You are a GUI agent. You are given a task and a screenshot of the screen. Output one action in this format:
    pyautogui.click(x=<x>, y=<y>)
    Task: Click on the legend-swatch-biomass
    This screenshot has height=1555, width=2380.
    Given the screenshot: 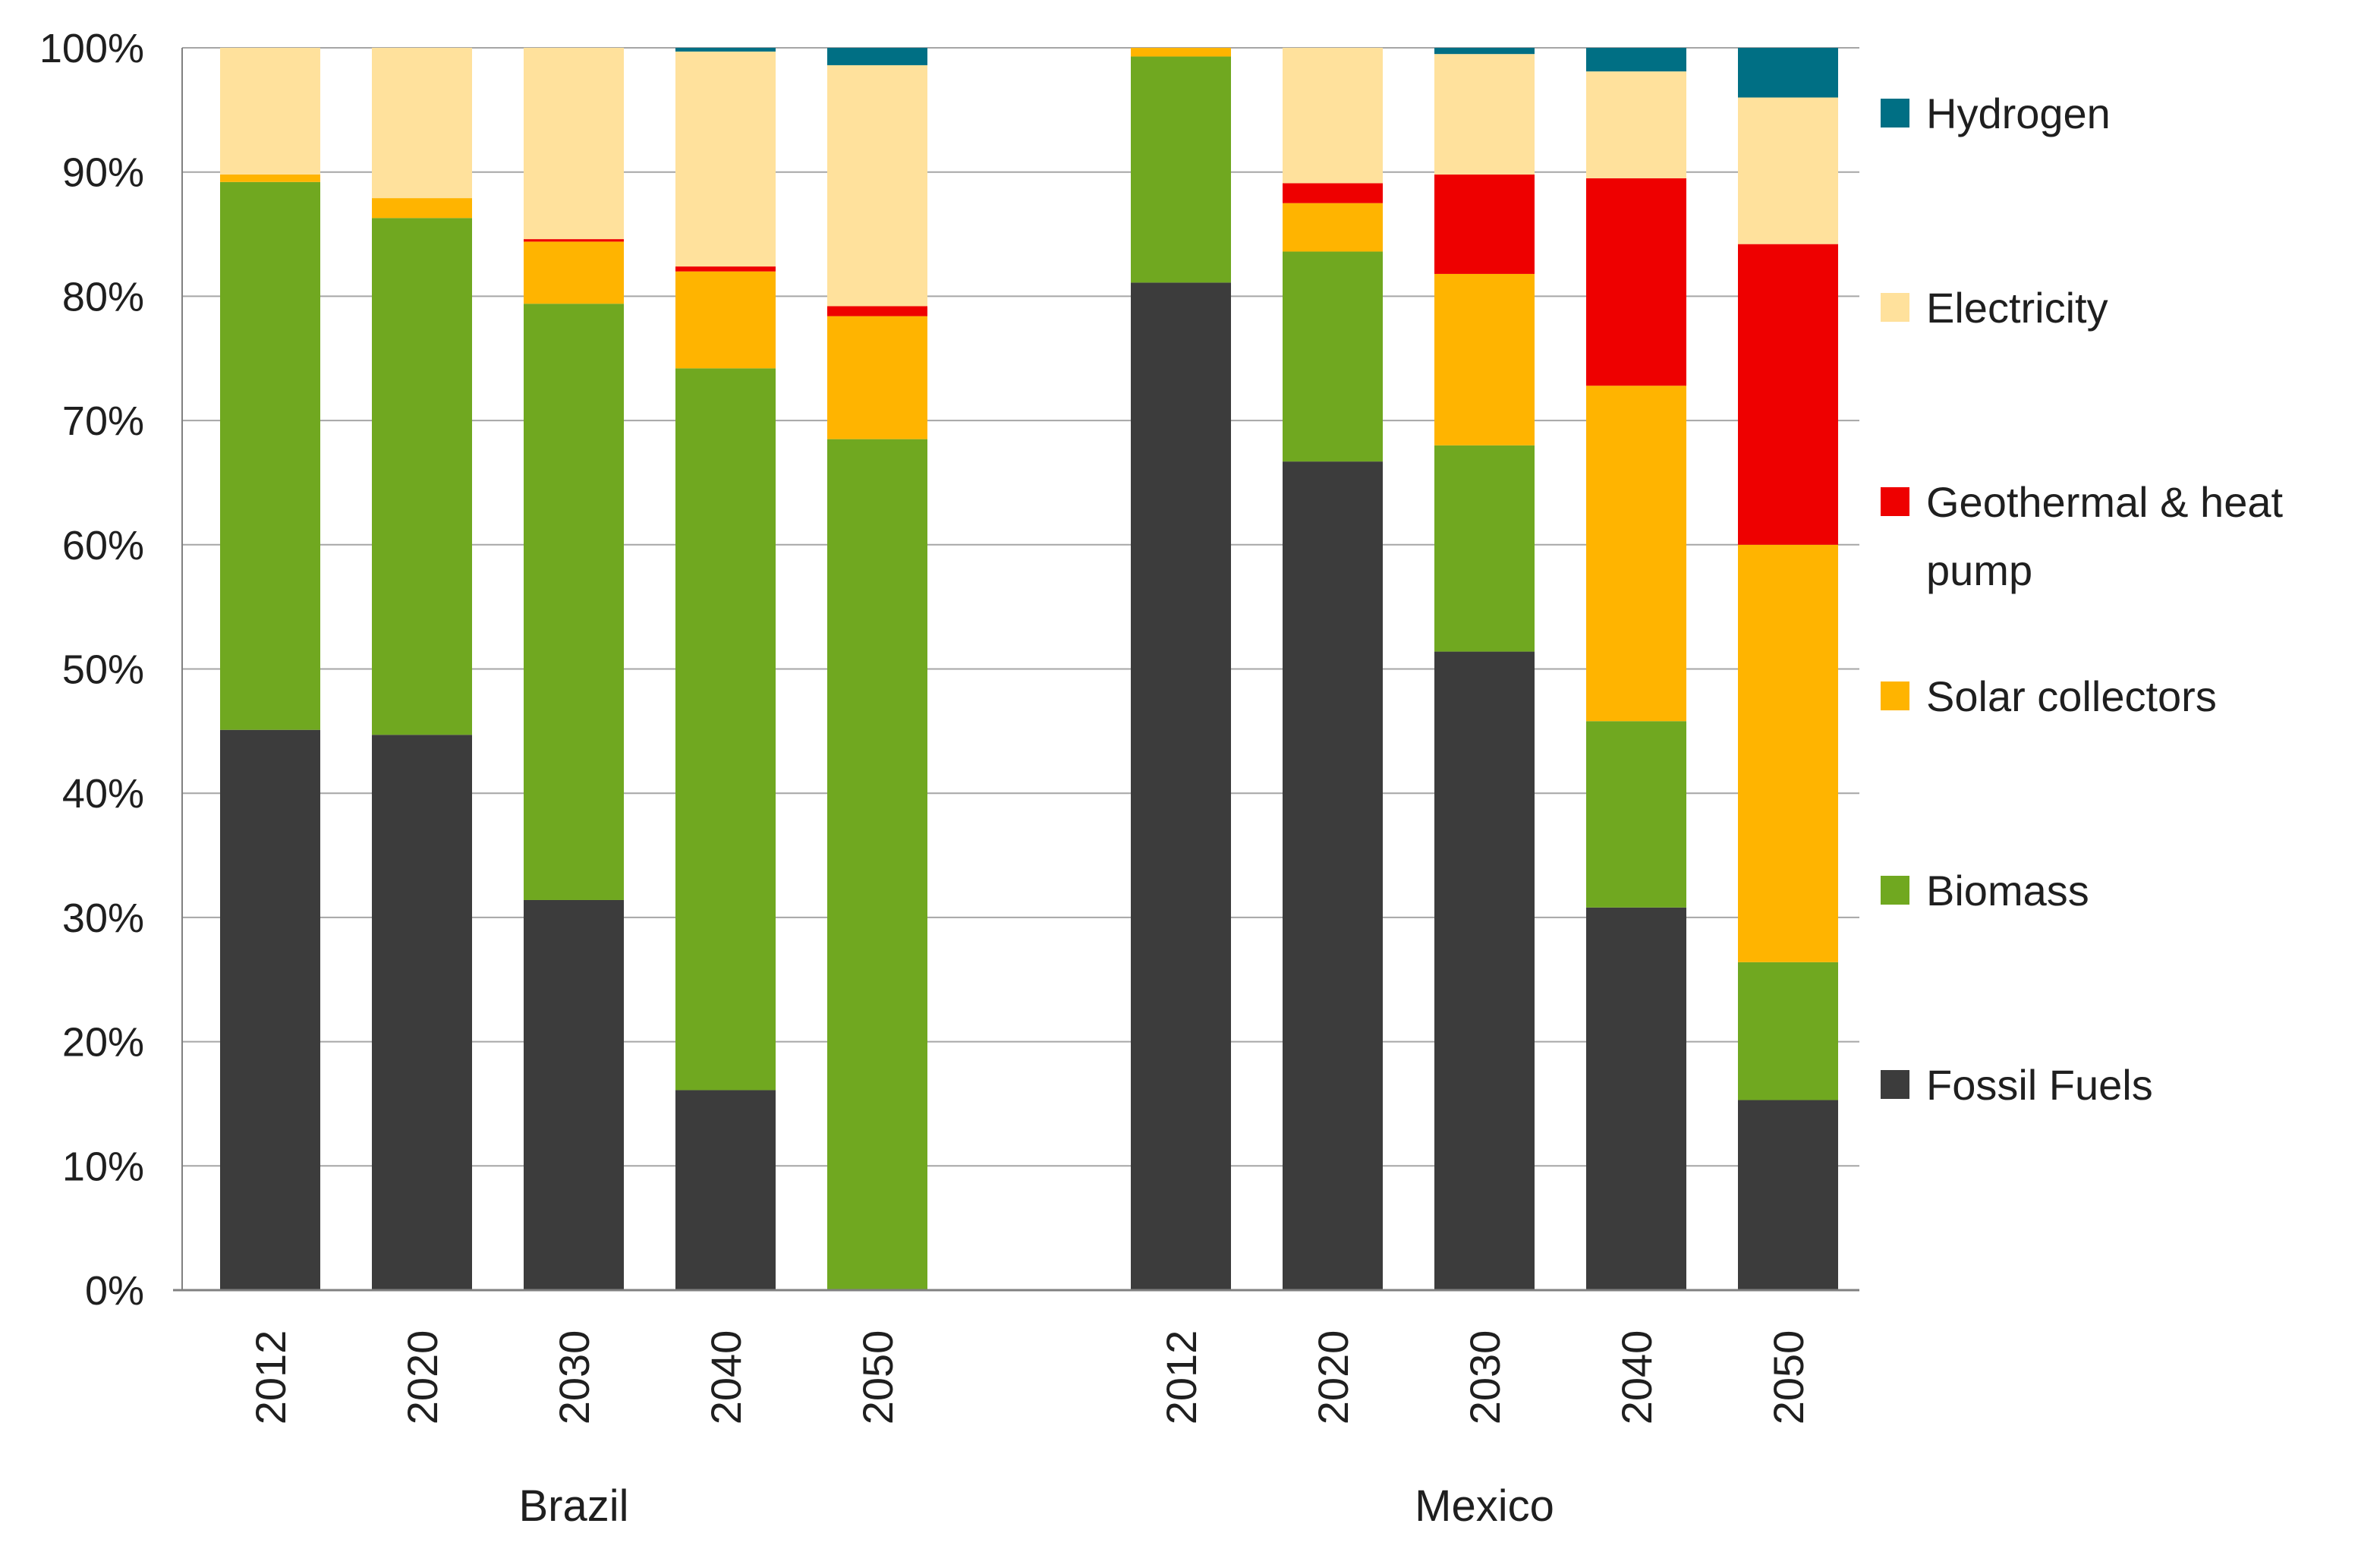 What is the action you would take?
    pyautogui.click(x=1895, y=890)
    